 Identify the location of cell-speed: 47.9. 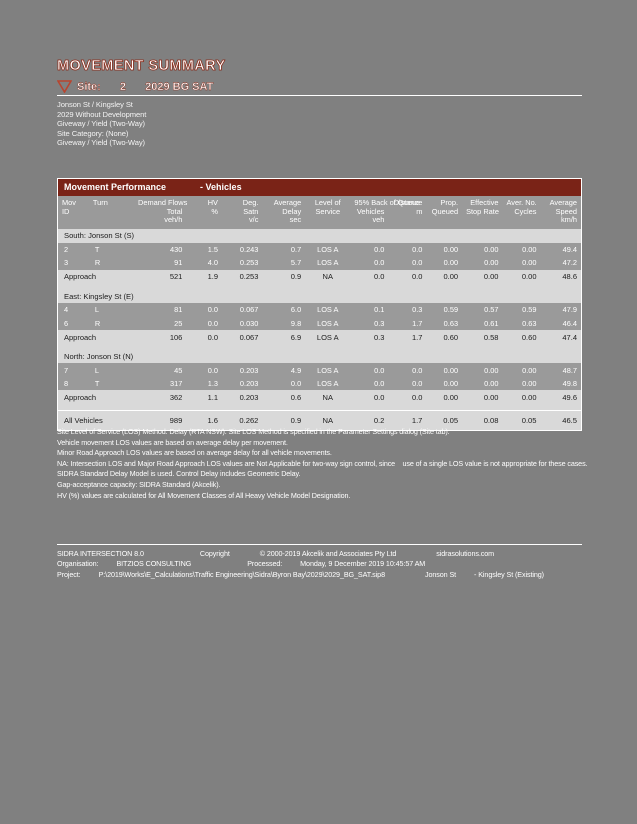
(560, 310).